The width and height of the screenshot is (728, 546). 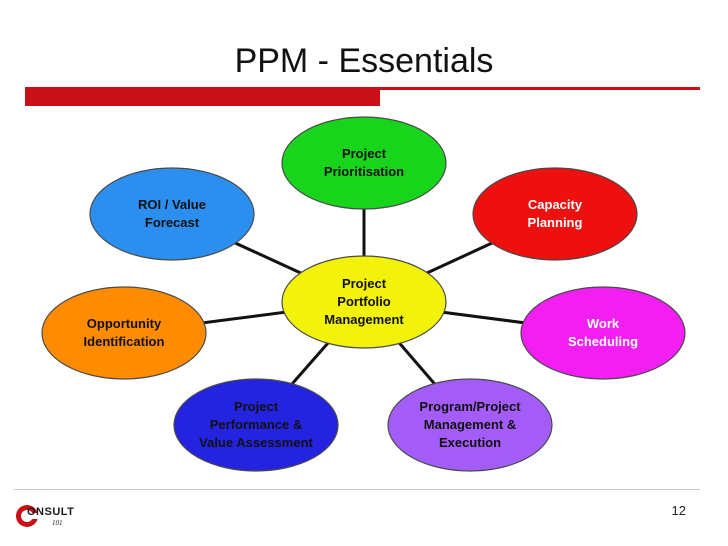 What do you see at coordinates (202, 97) in the screenshot?
I see `title-accent-bar` at bounding box center [202, 97].